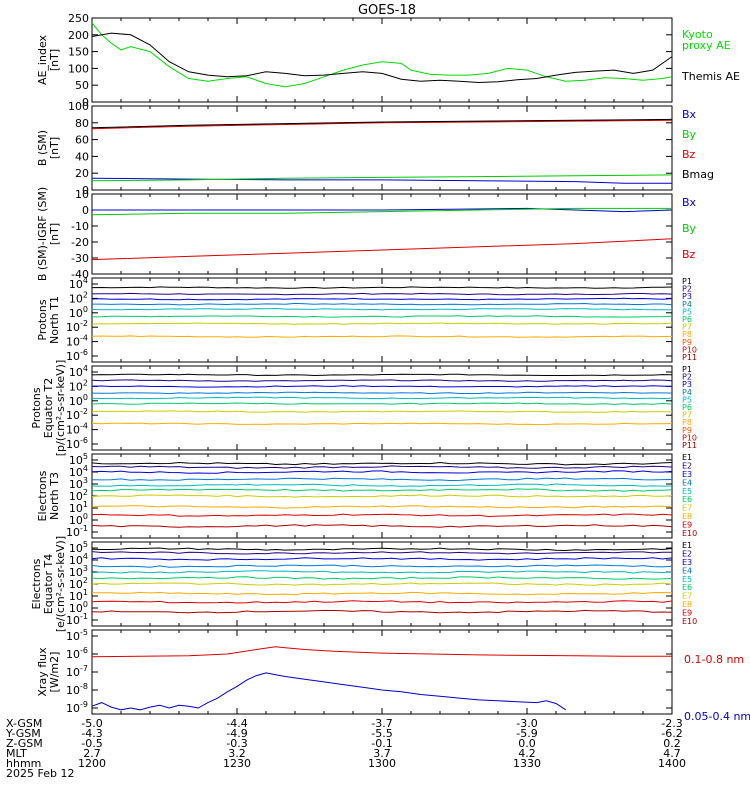  What do you see at coordinates (381, 652) in the screenshot?
I see `series-xray-0-1-0-8-nm` at bounding box center [381, 652].